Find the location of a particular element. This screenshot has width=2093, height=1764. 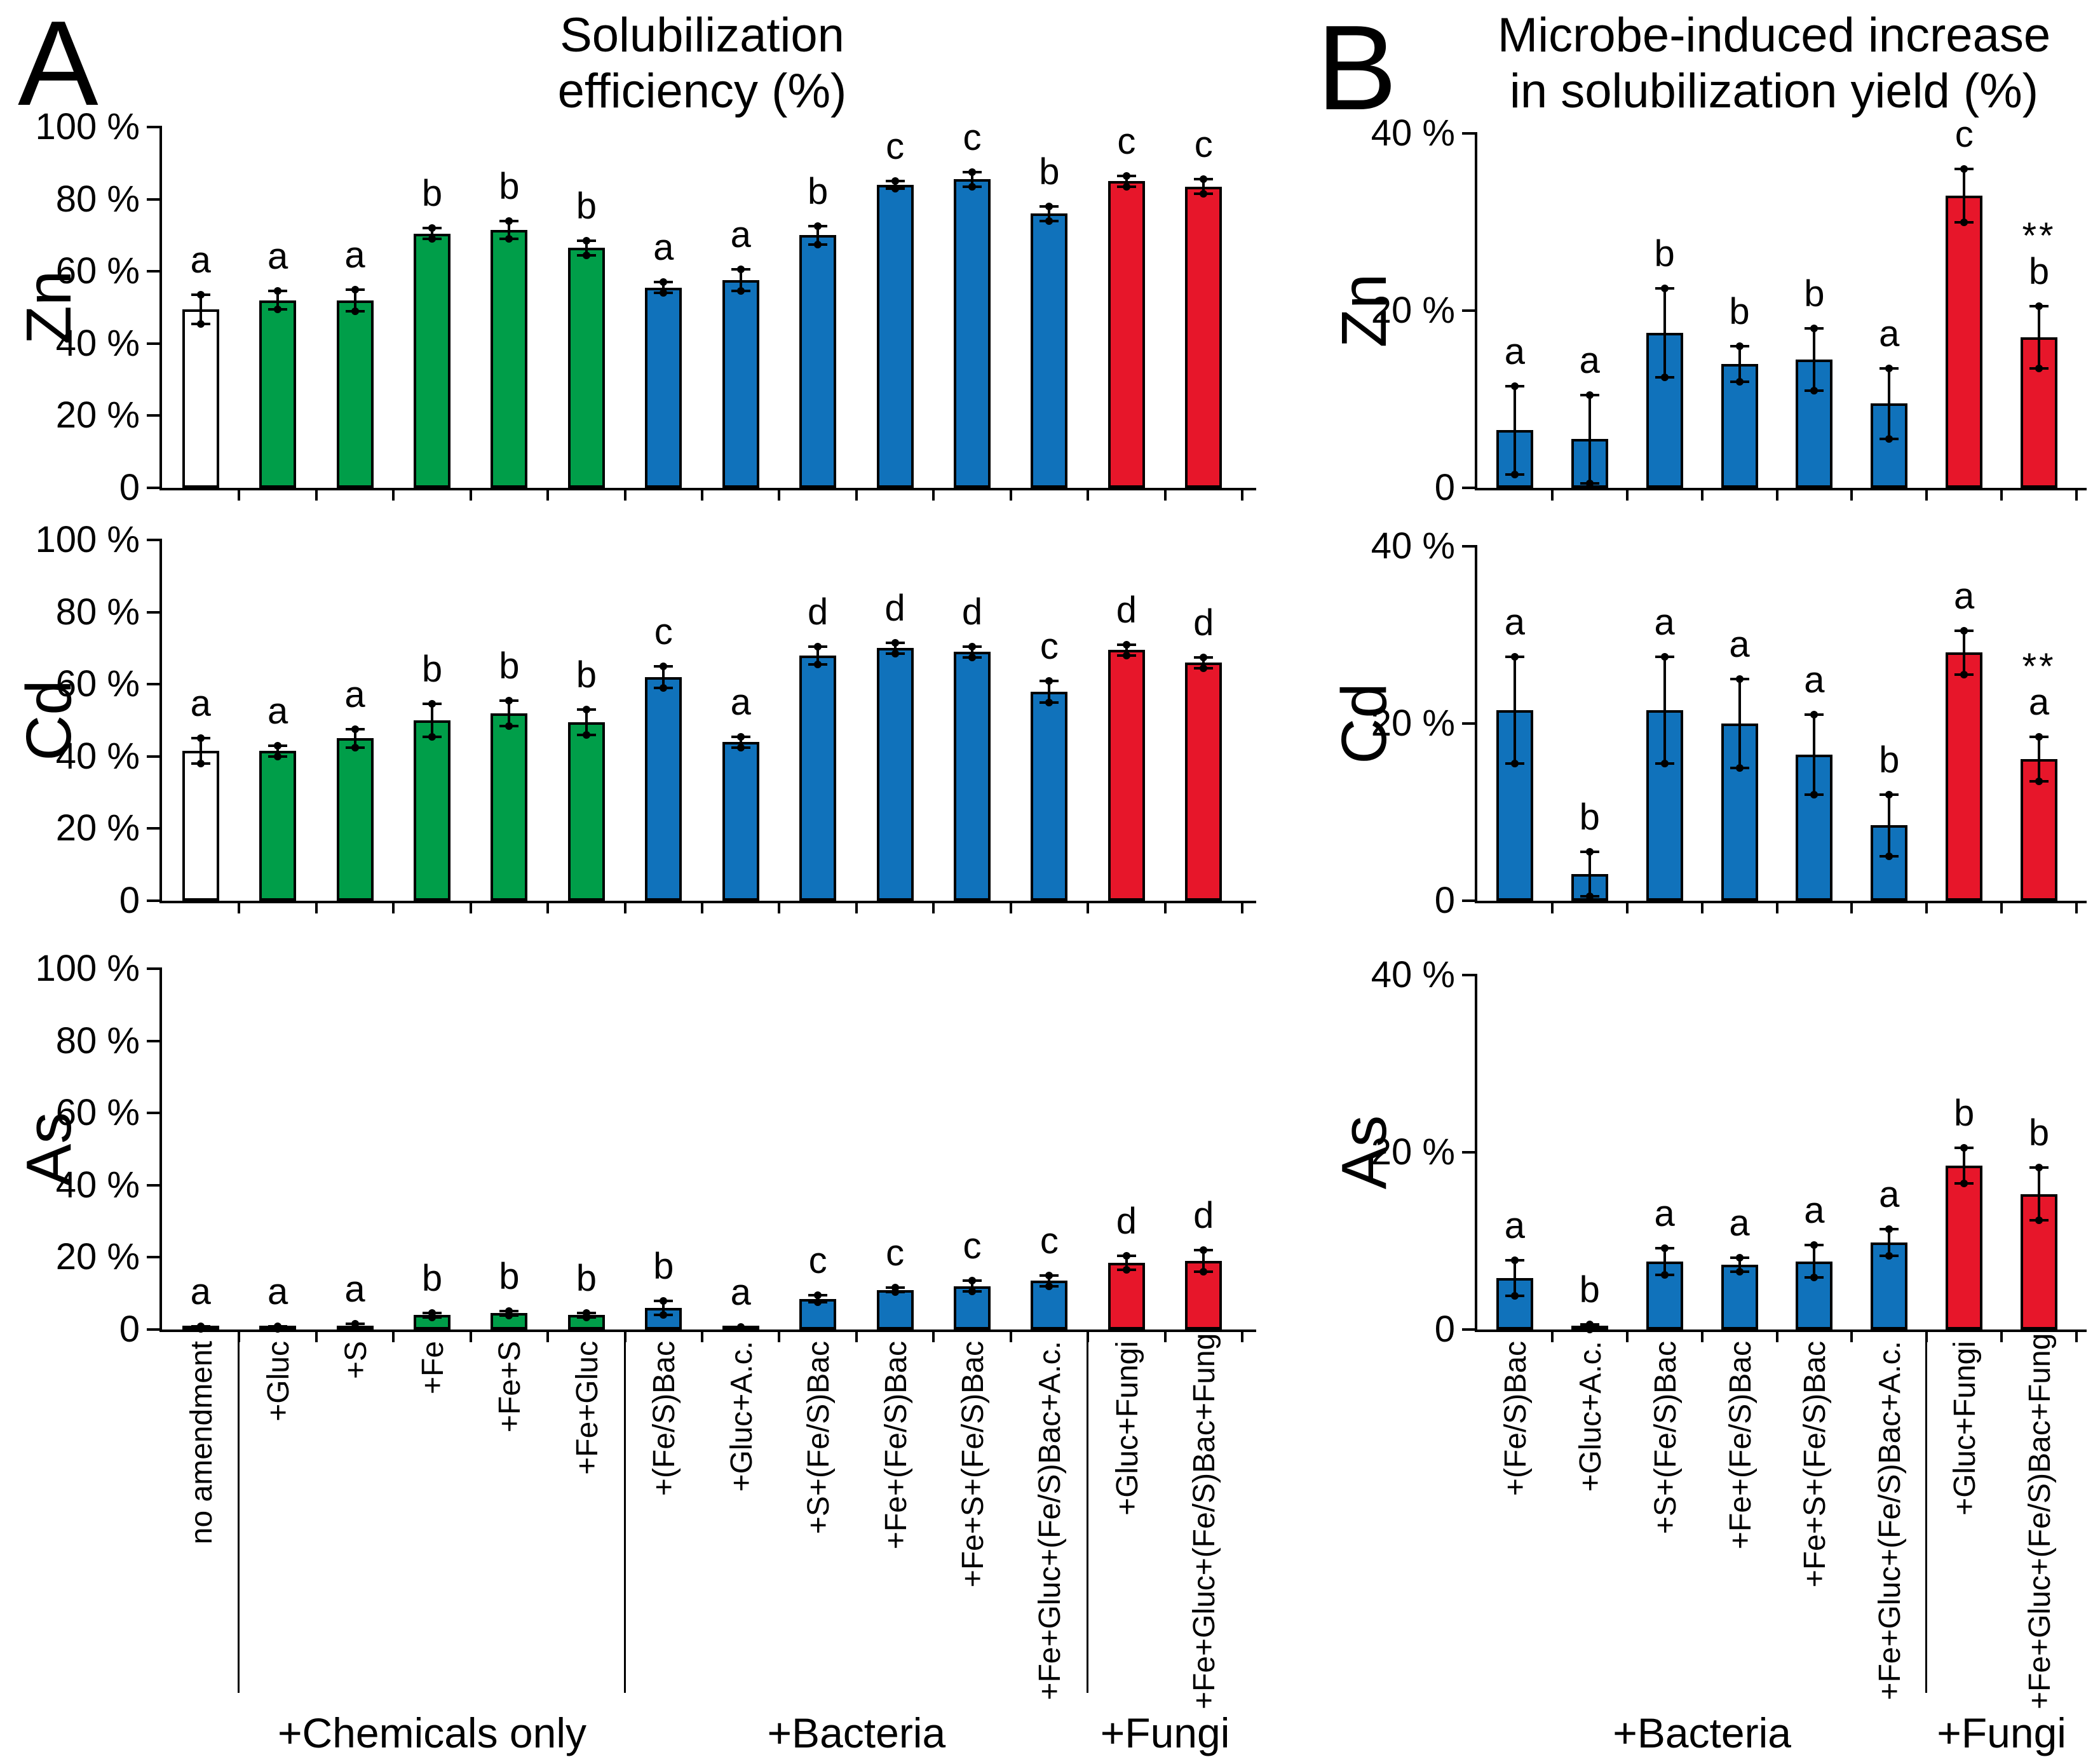

x-category-label: +S+(Fe/S)Bac is located at coordinates (1666, 1438).